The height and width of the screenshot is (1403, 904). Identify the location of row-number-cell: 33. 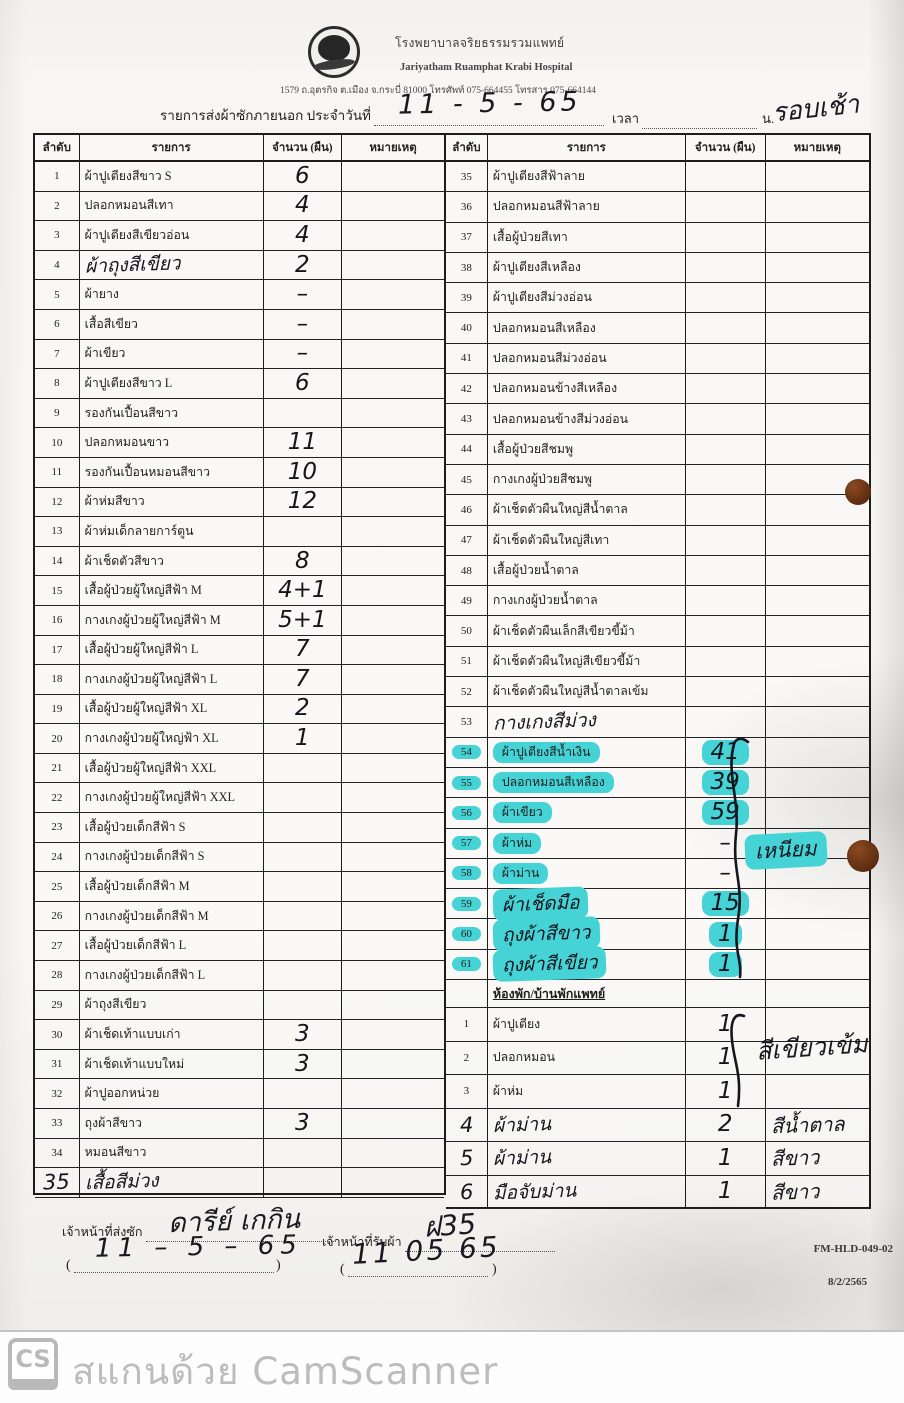
(57, 1123).